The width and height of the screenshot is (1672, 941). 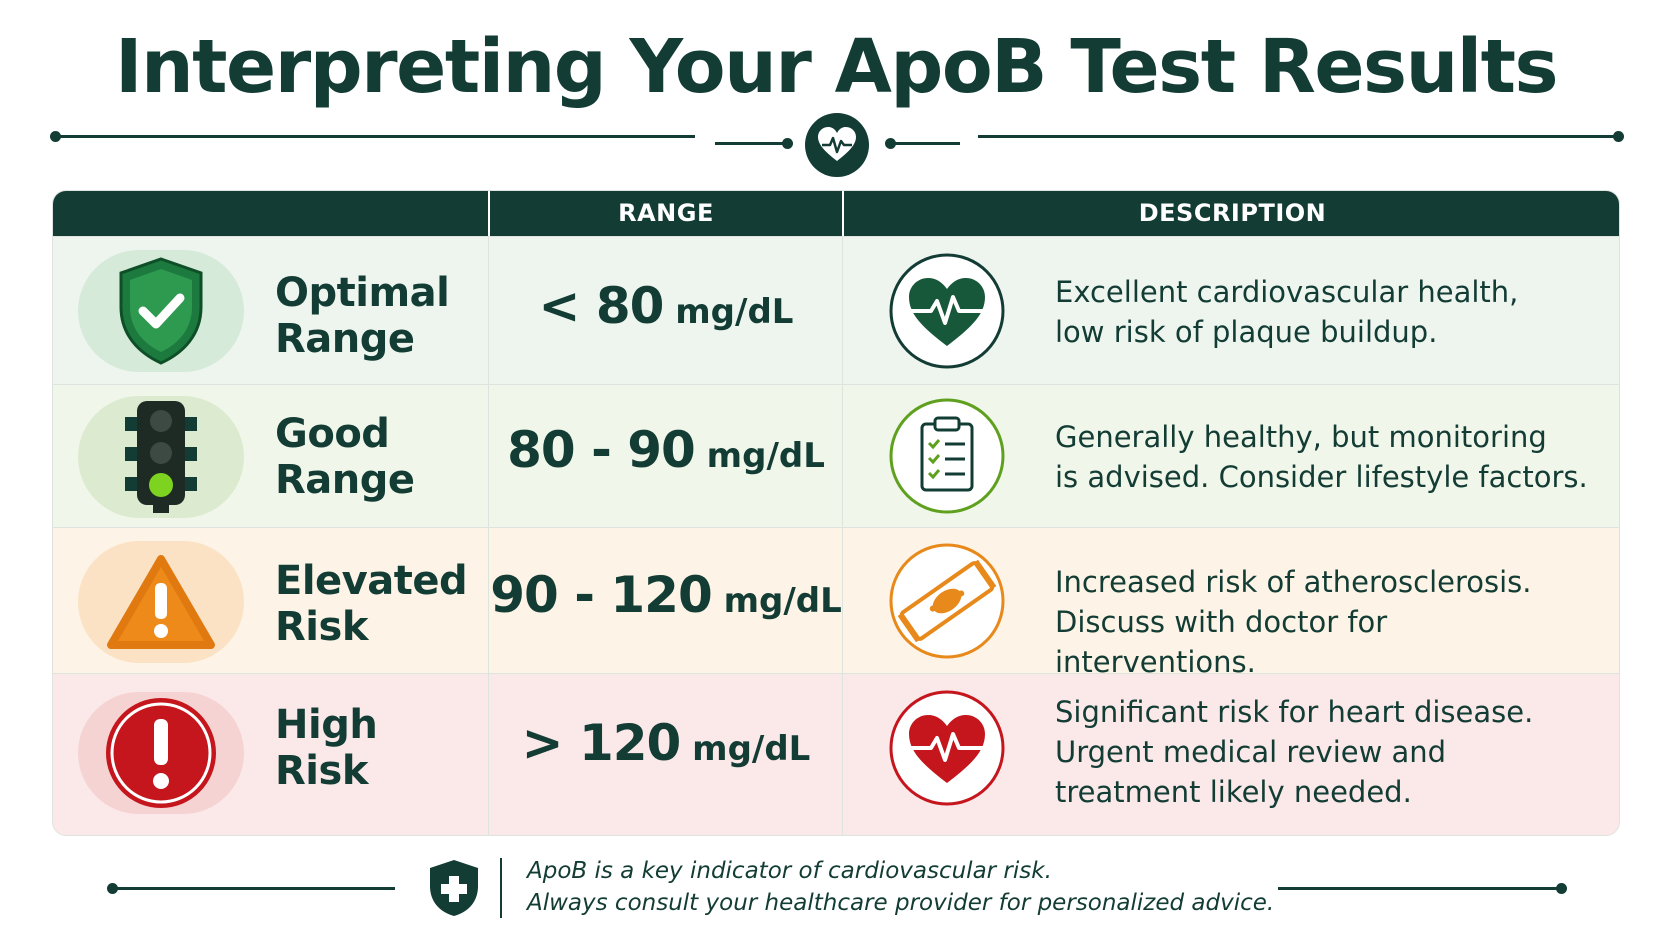 I want to click on header-description: DESCRIPTION, so click(x=1232, y=213).